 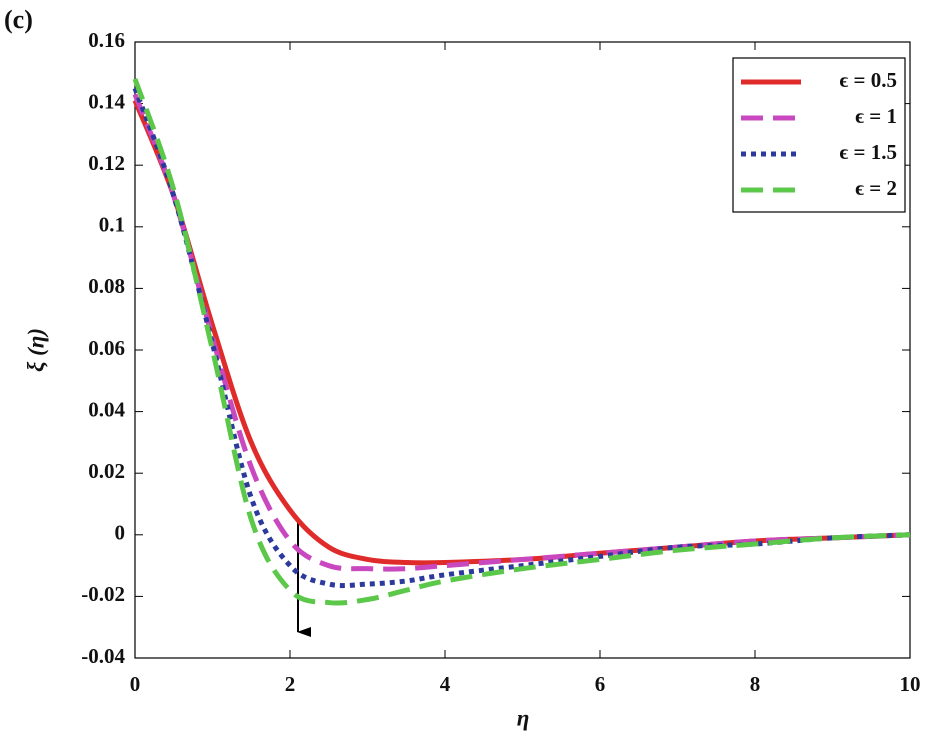 What do you see at coordinates (910, 684) in the screenshot?
I see `x-tick-label: 10` at bounding box center [910, 684].